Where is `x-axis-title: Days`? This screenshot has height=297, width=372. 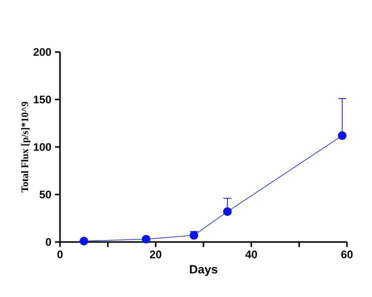 x-axis-title: Days is located at coordinates (204, 270).